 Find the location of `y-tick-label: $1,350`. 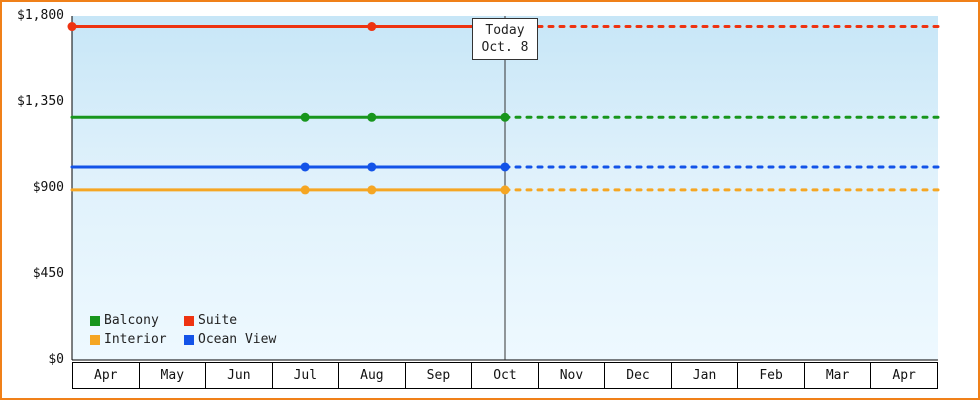

y-tick-label: $1,350 is located at coordinates (40, 101).